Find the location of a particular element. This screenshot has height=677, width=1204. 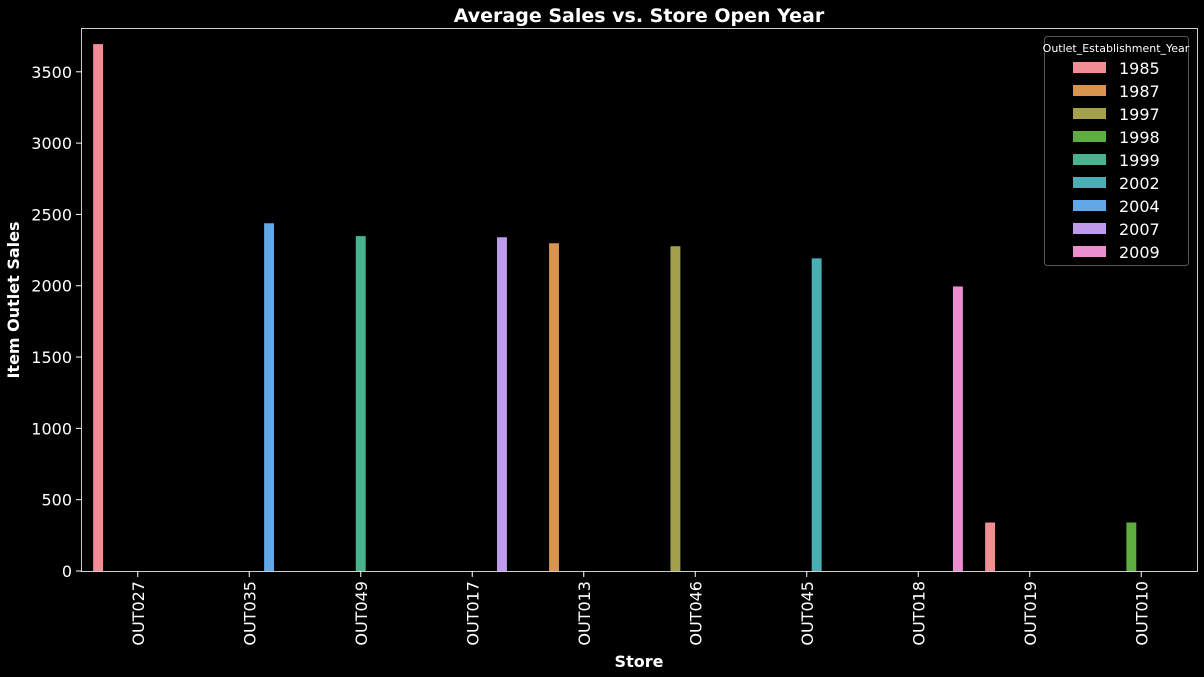

y-tick-label: 2000 is located at coordinates (51, 286).